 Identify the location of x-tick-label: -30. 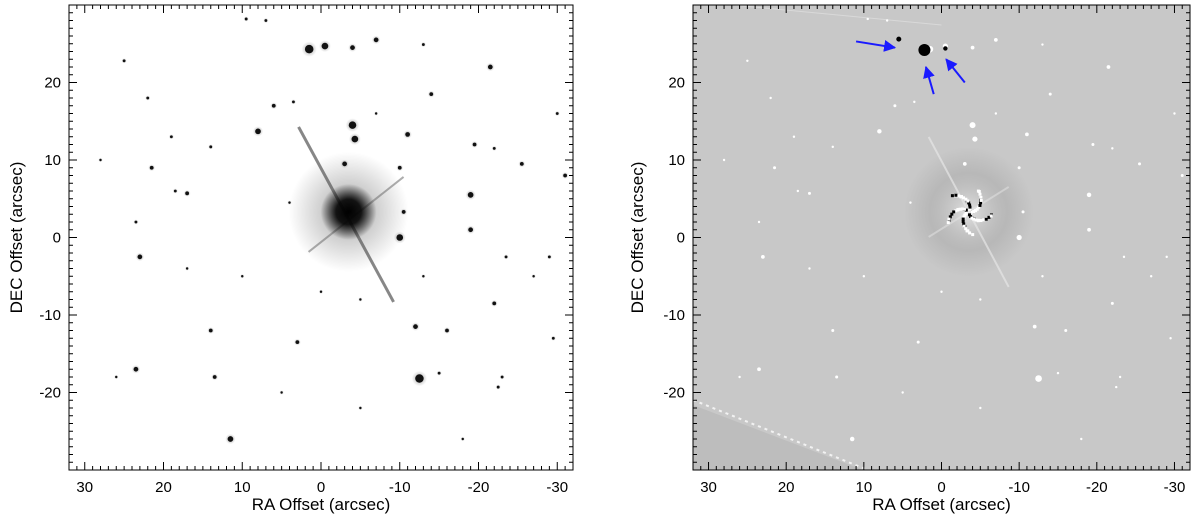
(1175, 487).